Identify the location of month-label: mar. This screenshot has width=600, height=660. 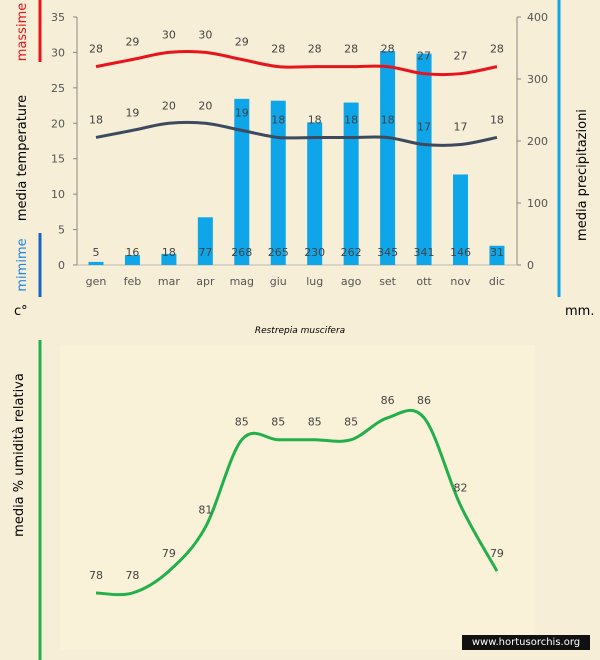
(169, 281).